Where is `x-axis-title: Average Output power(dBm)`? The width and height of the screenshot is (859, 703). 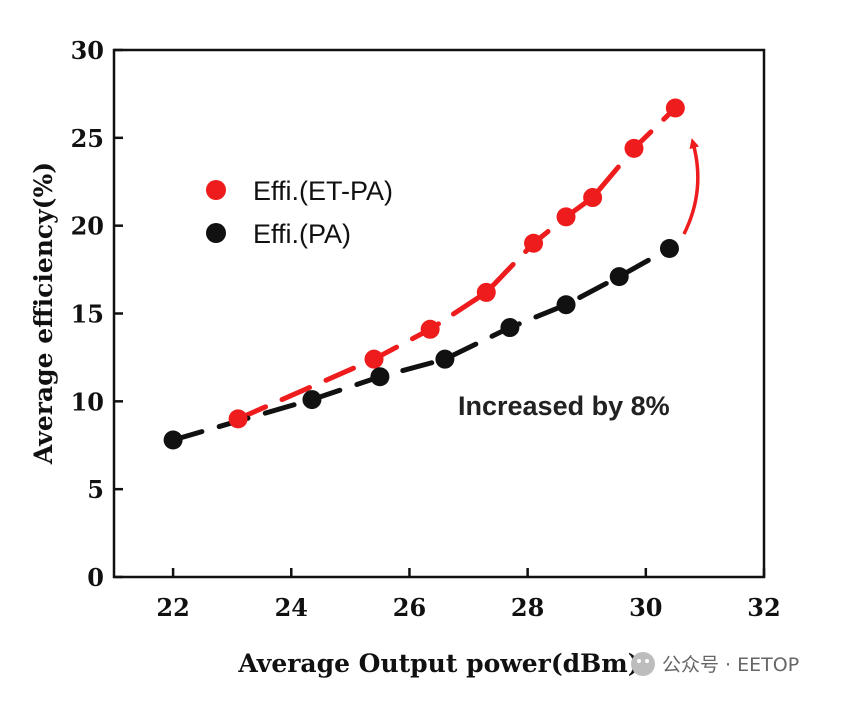 x-axis-title: Average Output power(dBm) is located at coordinates (438, 663).